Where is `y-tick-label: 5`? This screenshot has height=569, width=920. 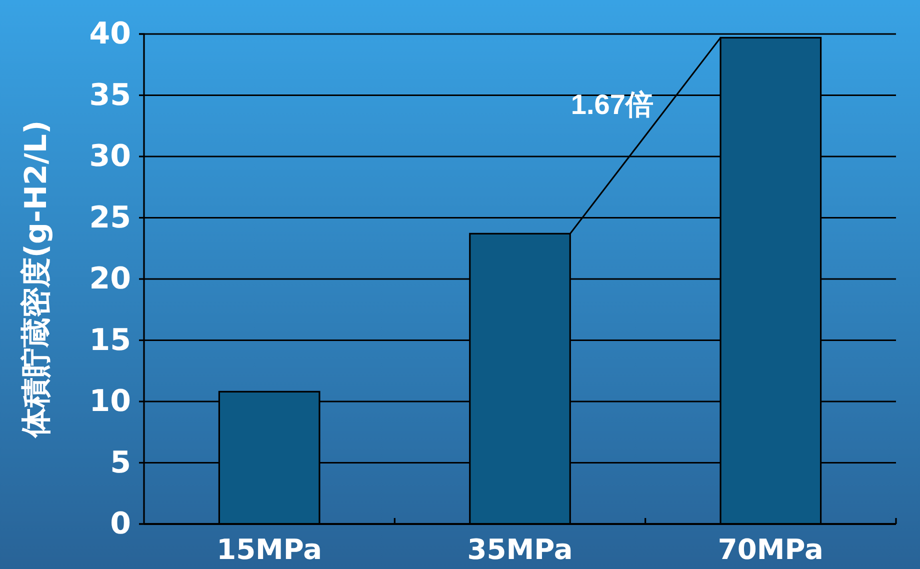
y-tick-label: 5 is located at coordinates (120, 462).